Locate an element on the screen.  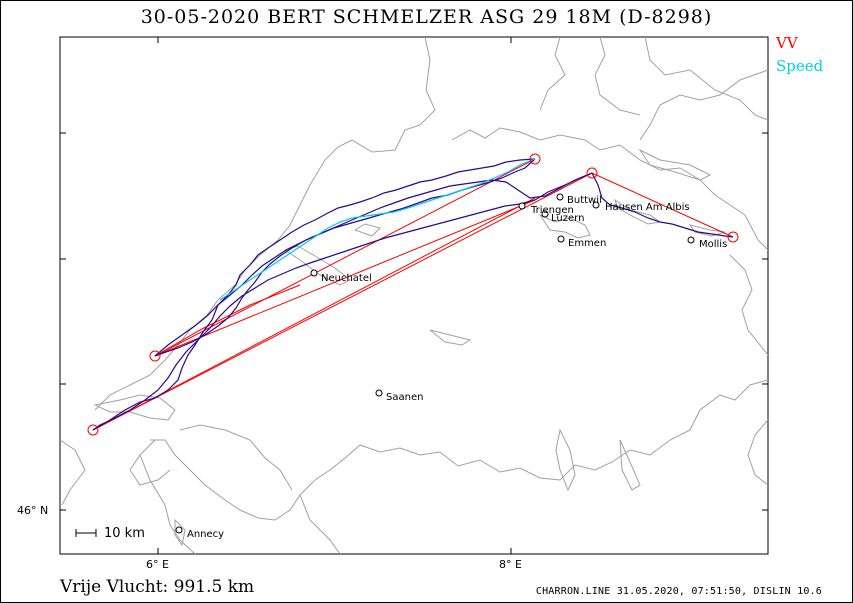
speed-track is located at coordinates (377, 229).